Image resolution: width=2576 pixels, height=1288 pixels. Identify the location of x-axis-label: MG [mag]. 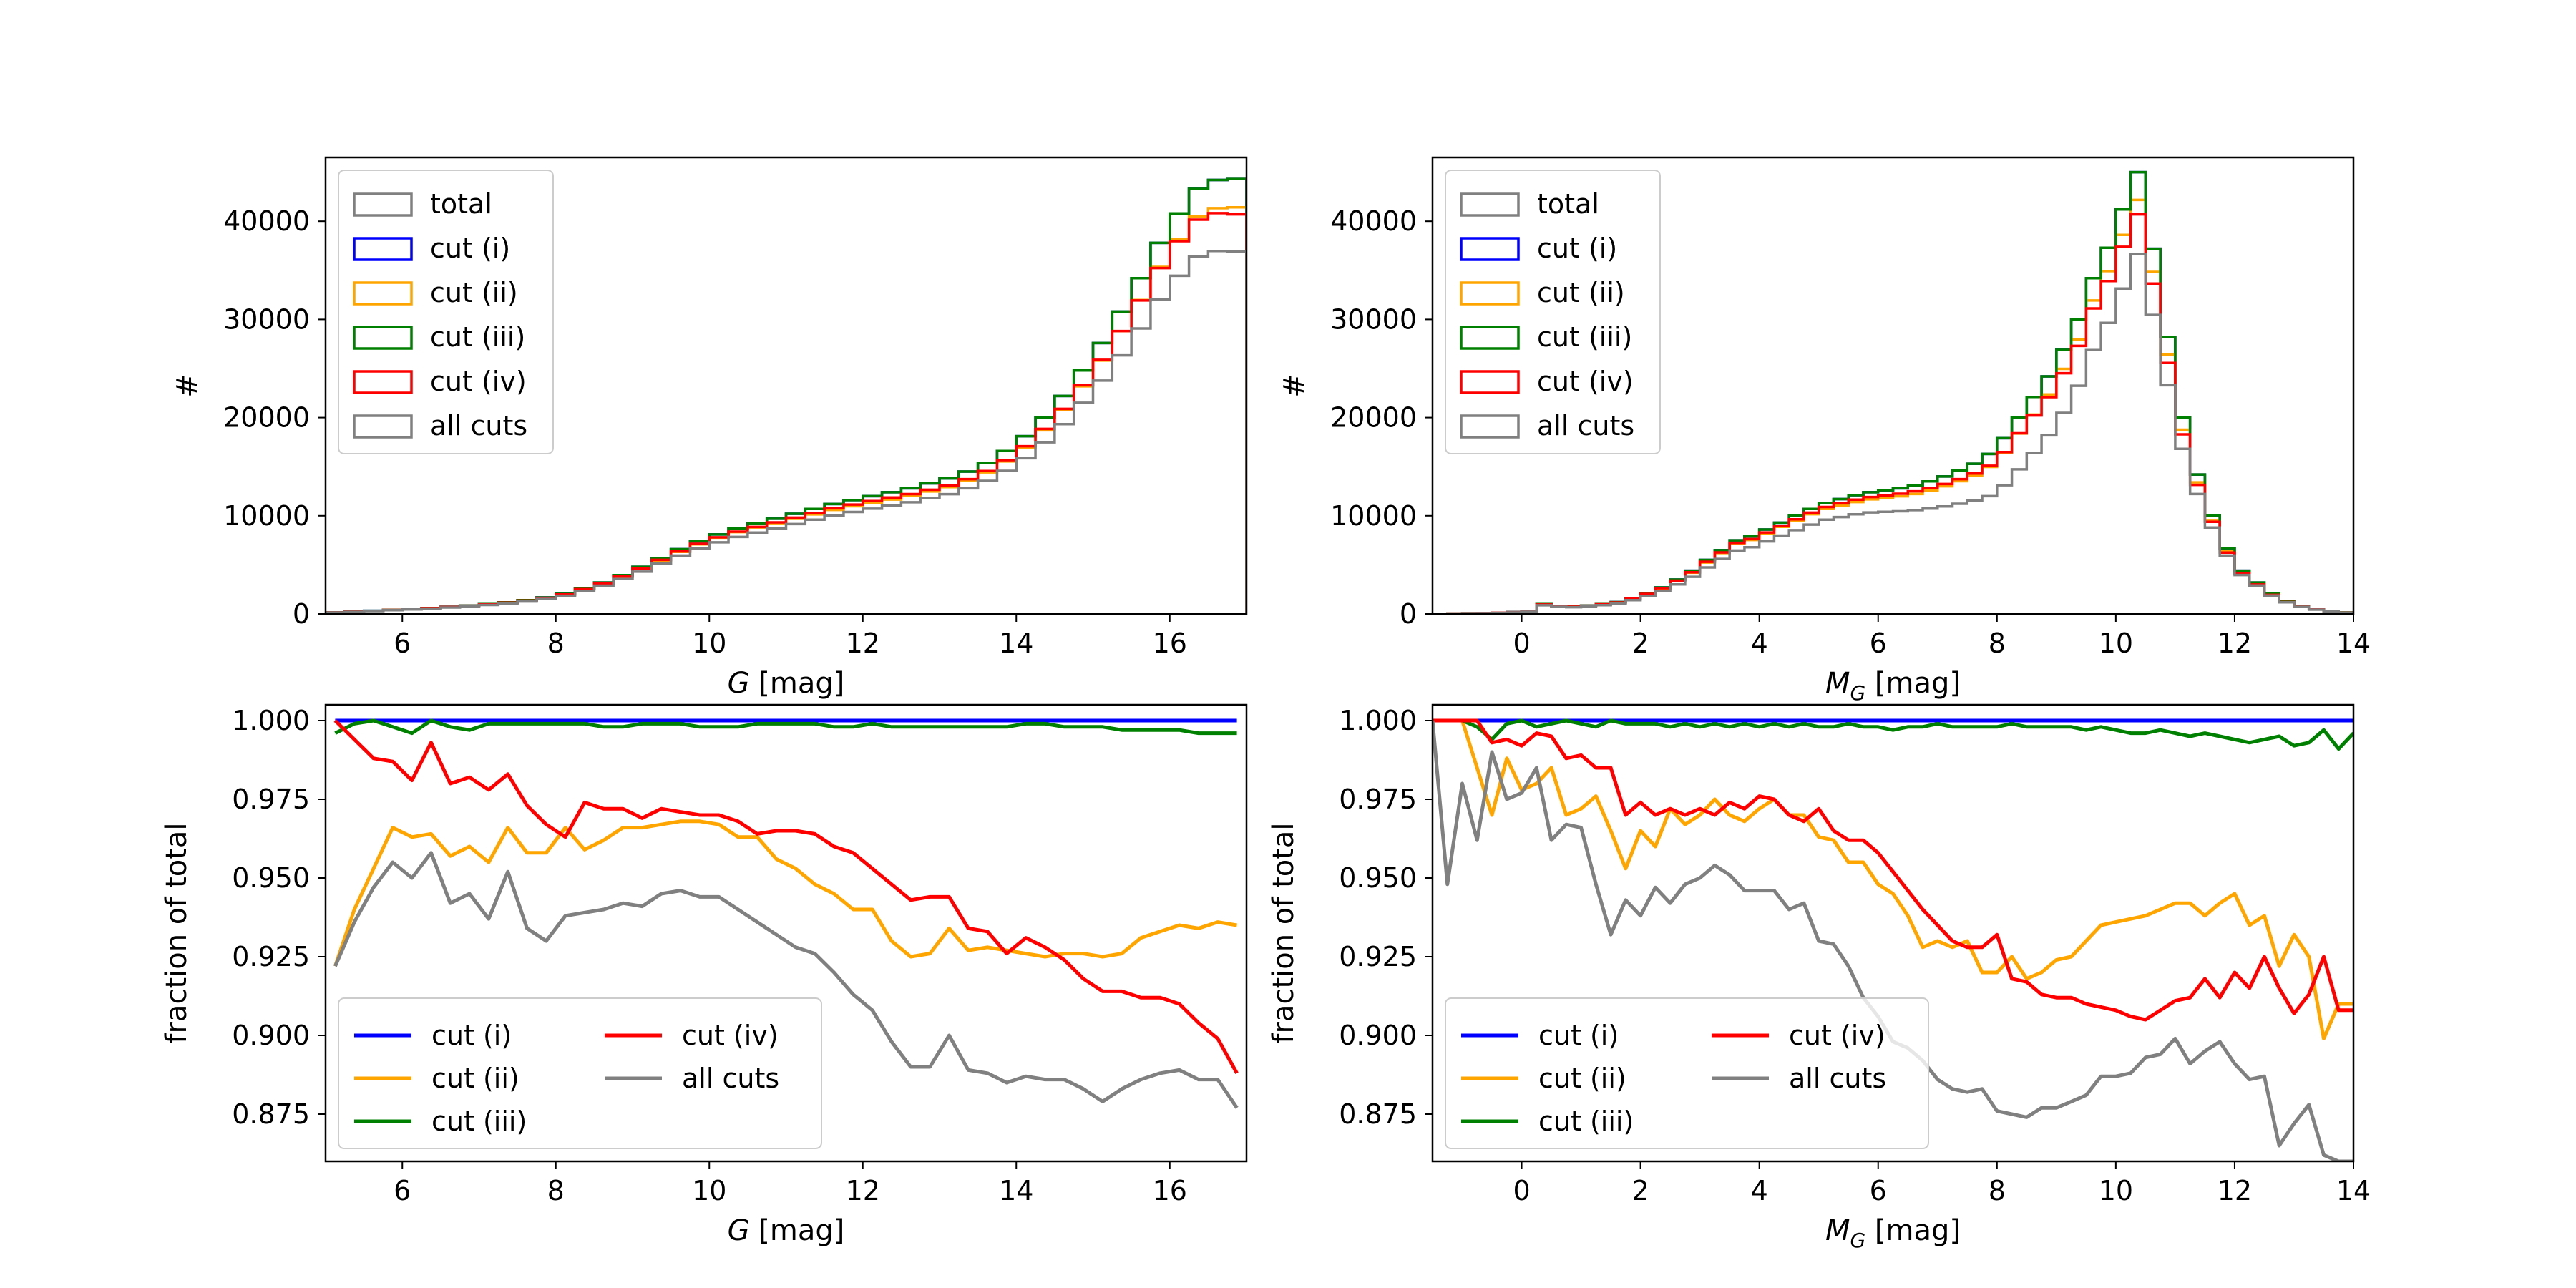
(1893, 686).